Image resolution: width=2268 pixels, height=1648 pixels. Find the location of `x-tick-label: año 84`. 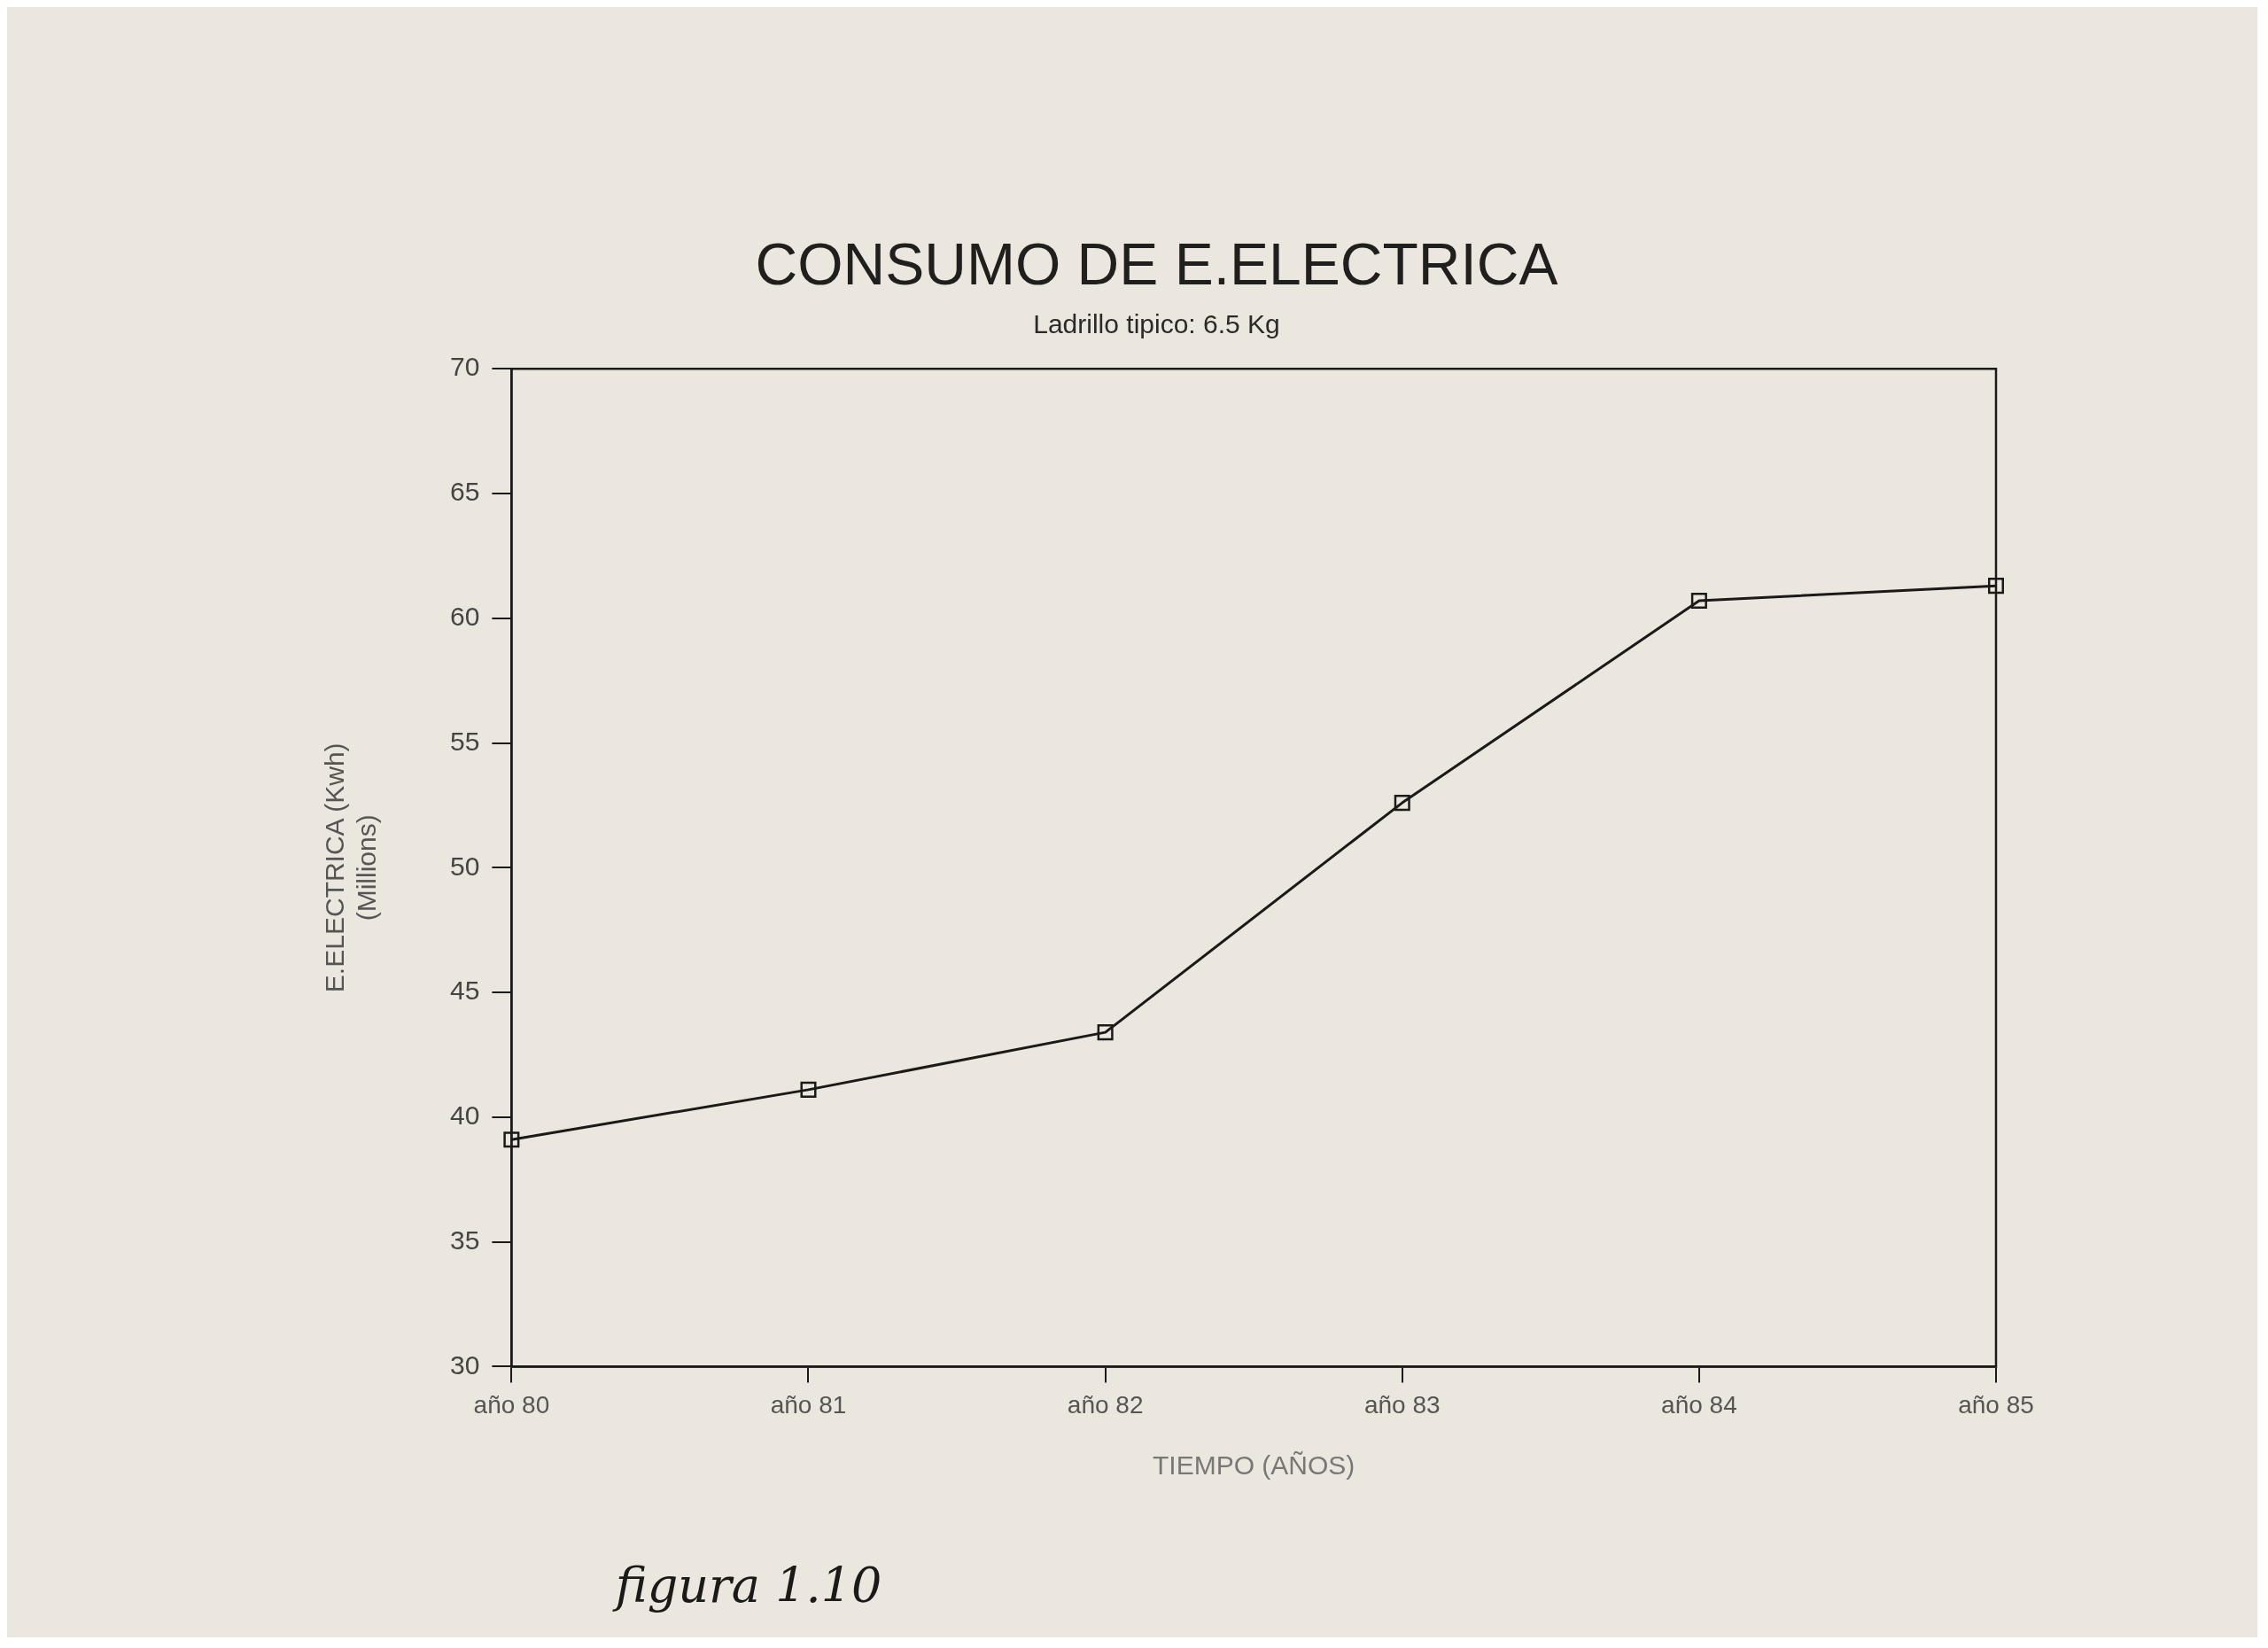

x-tick-label: año 84 is located at coordinates (1699, 1404).